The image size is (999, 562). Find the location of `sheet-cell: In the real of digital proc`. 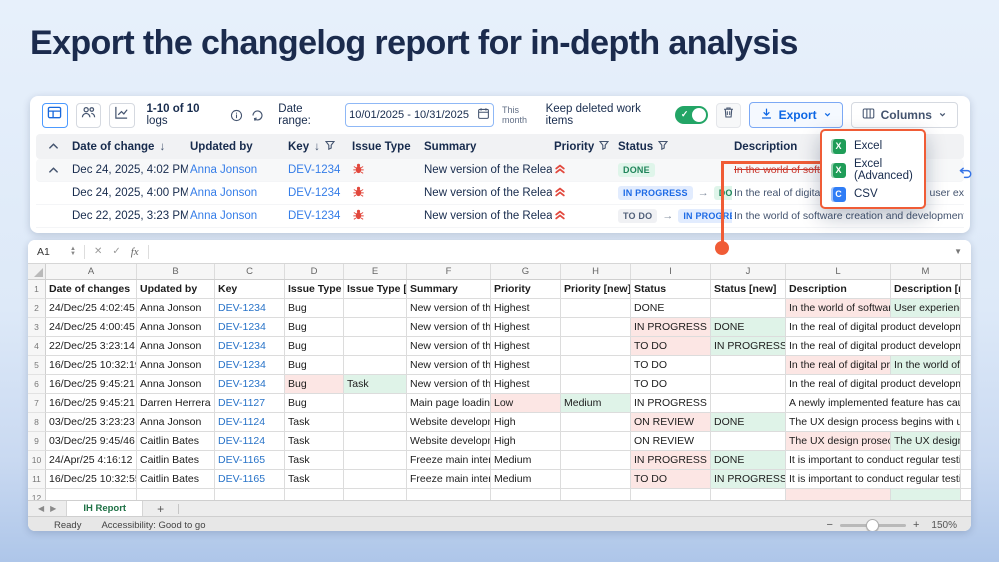

sheet-cell: In the real of digital proc is located at coordinates (838, 365).